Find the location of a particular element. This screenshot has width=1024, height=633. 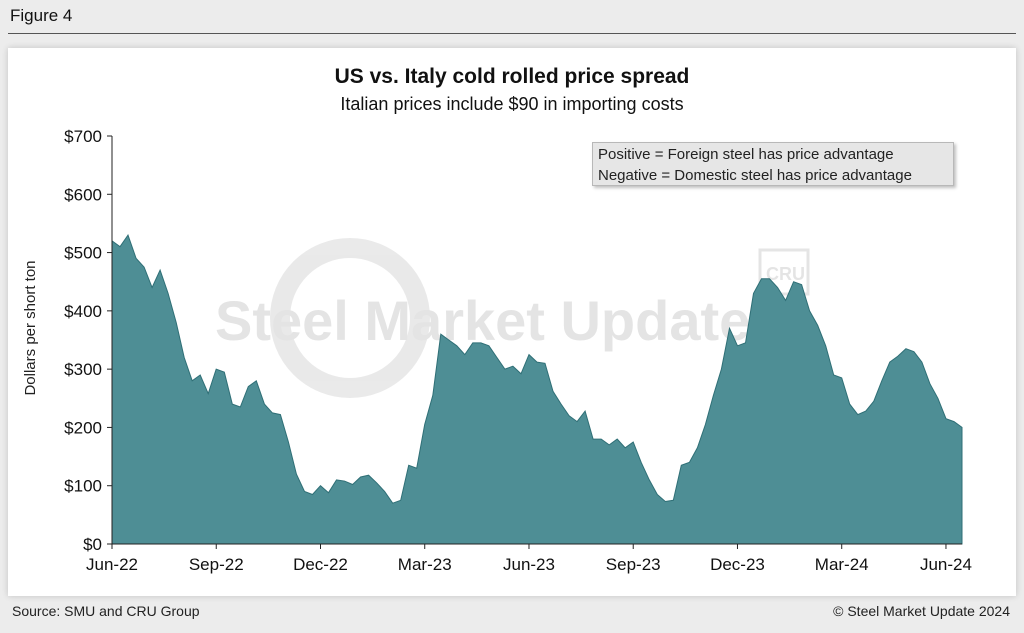

watermark-swoosh-icon is located at coordinates (350, 318).